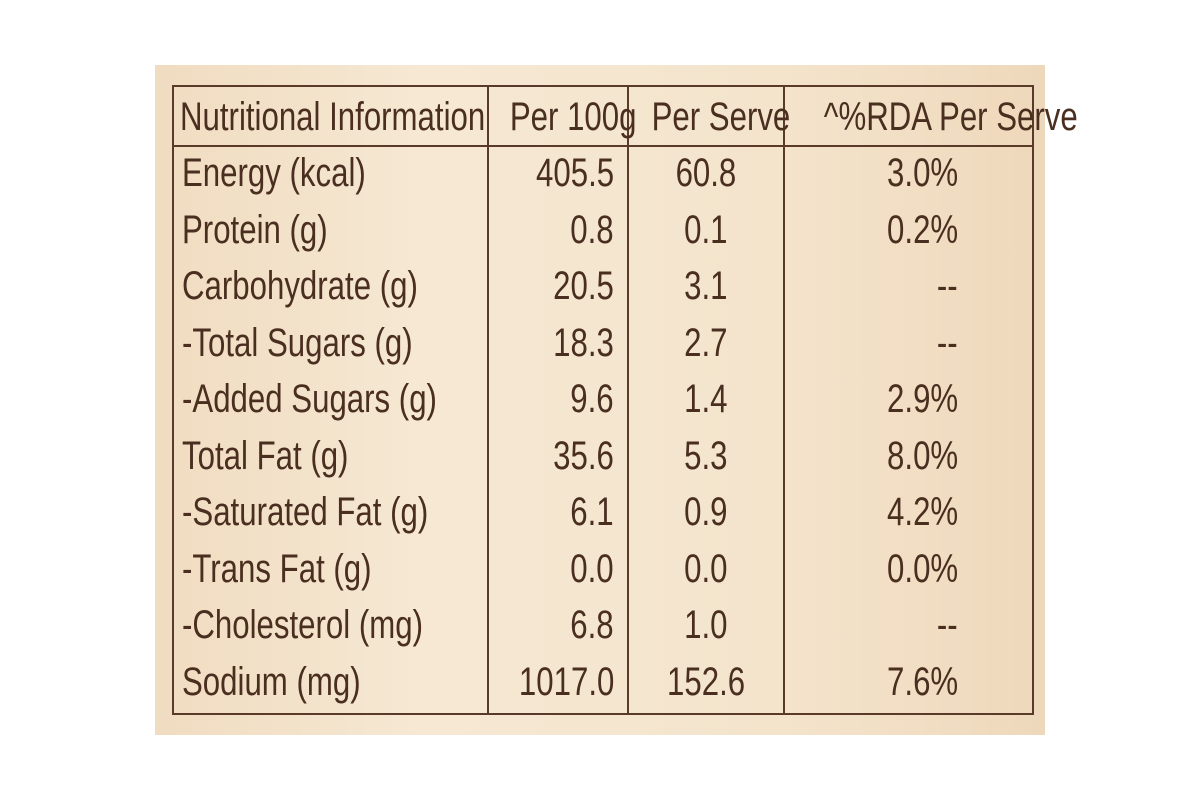  Describe the element at coordinates (922, 568) in the screenshot. I see `value-cell-text: 0.0%` at that location.